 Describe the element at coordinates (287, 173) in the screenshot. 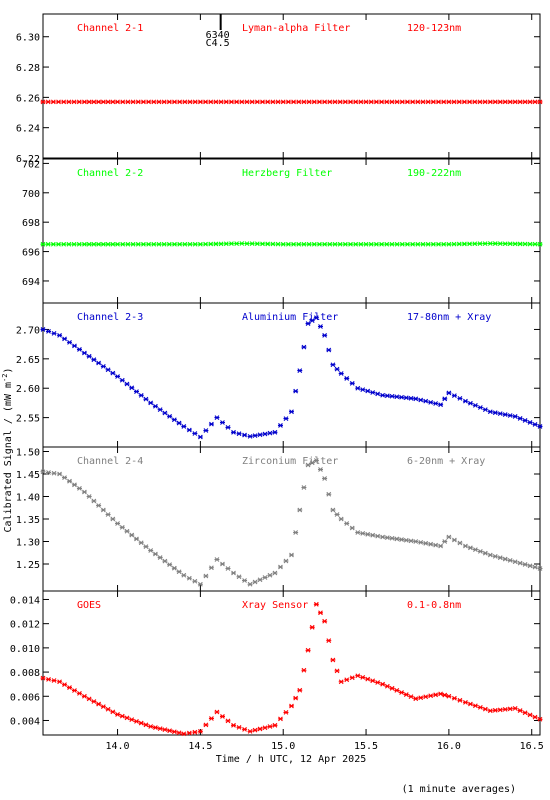

I see `filter-label: Herzberg Filter` at that location.